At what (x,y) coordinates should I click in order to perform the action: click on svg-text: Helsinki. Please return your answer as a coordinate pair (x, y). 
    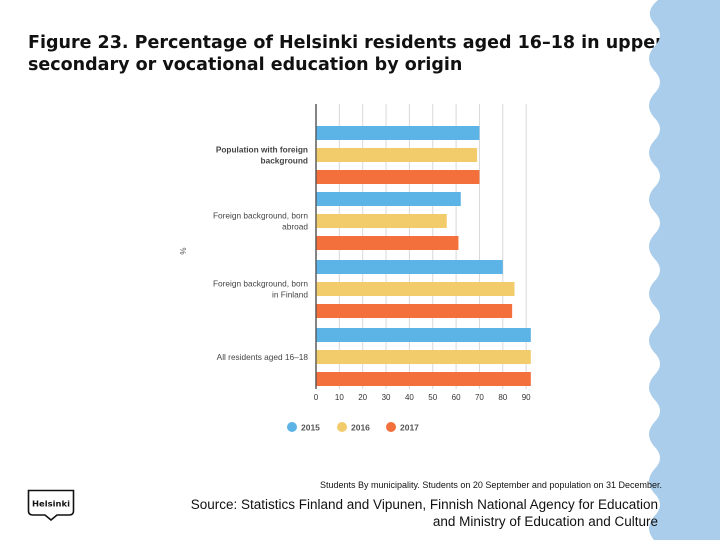
    Looking at the image, I should click on (51, 504).